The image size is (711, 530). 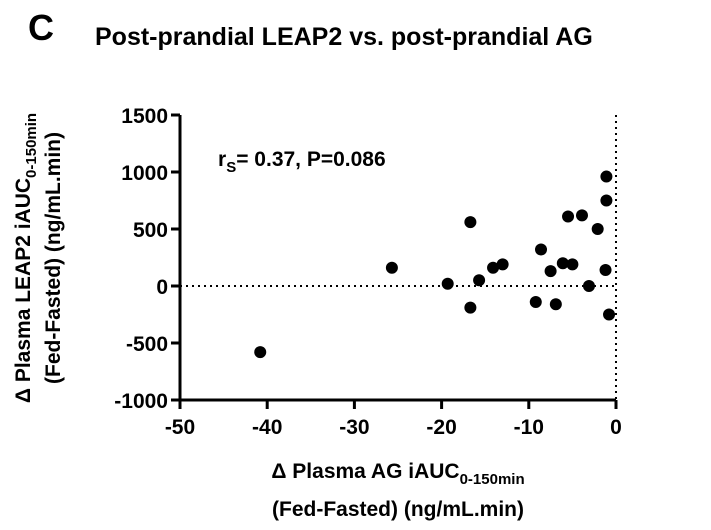 What do you see at coordinates (180, 427) in the screenshot?
I see `x-tick-label: -50` at bounding box center [180, 427].